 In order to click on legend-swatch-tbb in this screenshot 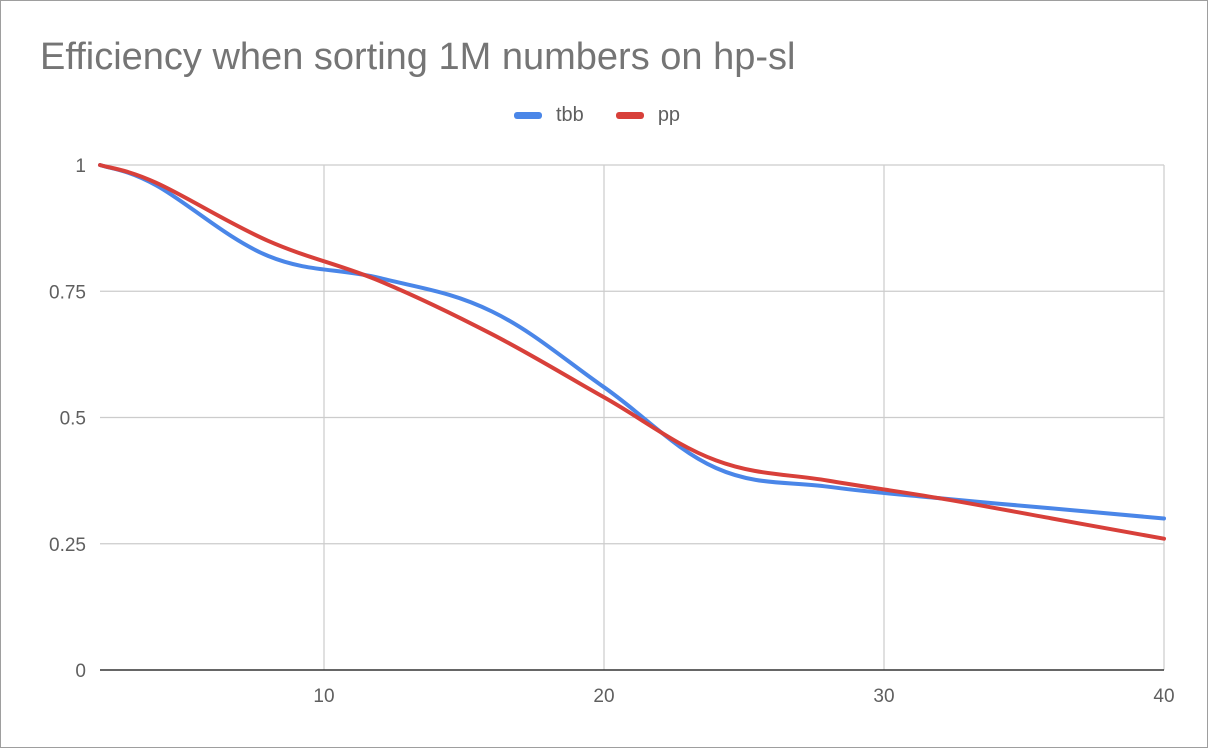, I will do `click(528, 115)`.